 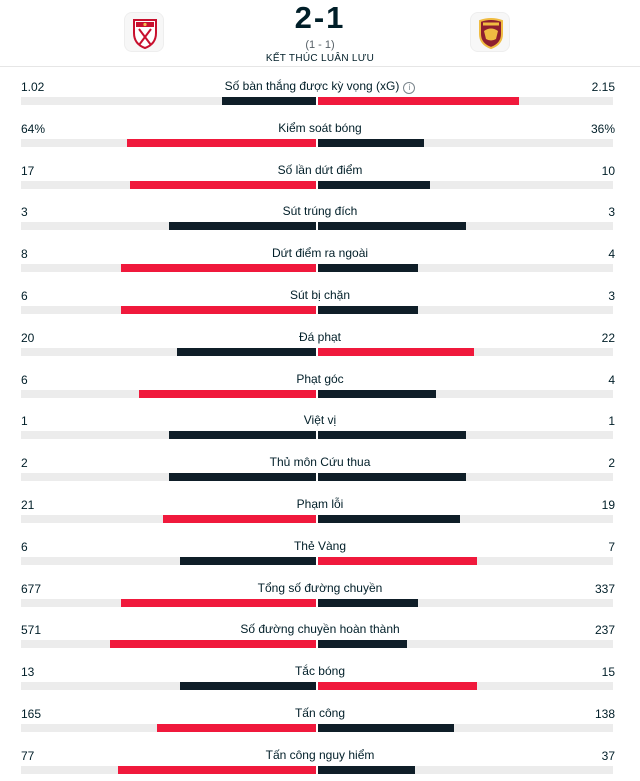 I want to click on stat-label: Dứt điểm ra ngoài, so click(x=320, y=253).